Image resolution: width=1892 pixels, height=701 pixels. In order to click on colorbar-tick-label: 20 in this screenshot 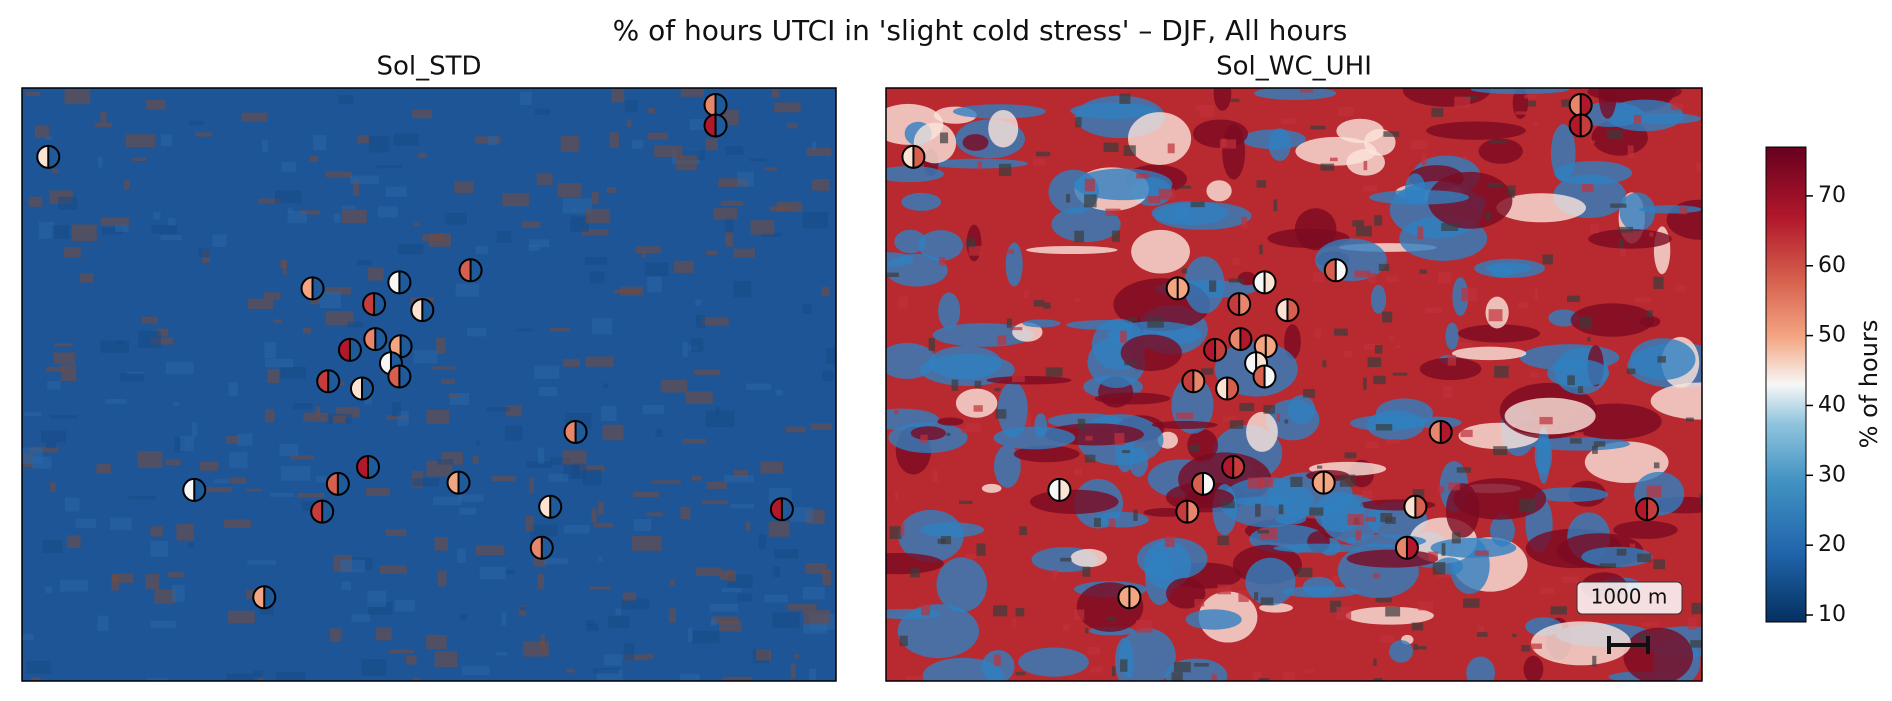, I will do `click(1832, 544)`.